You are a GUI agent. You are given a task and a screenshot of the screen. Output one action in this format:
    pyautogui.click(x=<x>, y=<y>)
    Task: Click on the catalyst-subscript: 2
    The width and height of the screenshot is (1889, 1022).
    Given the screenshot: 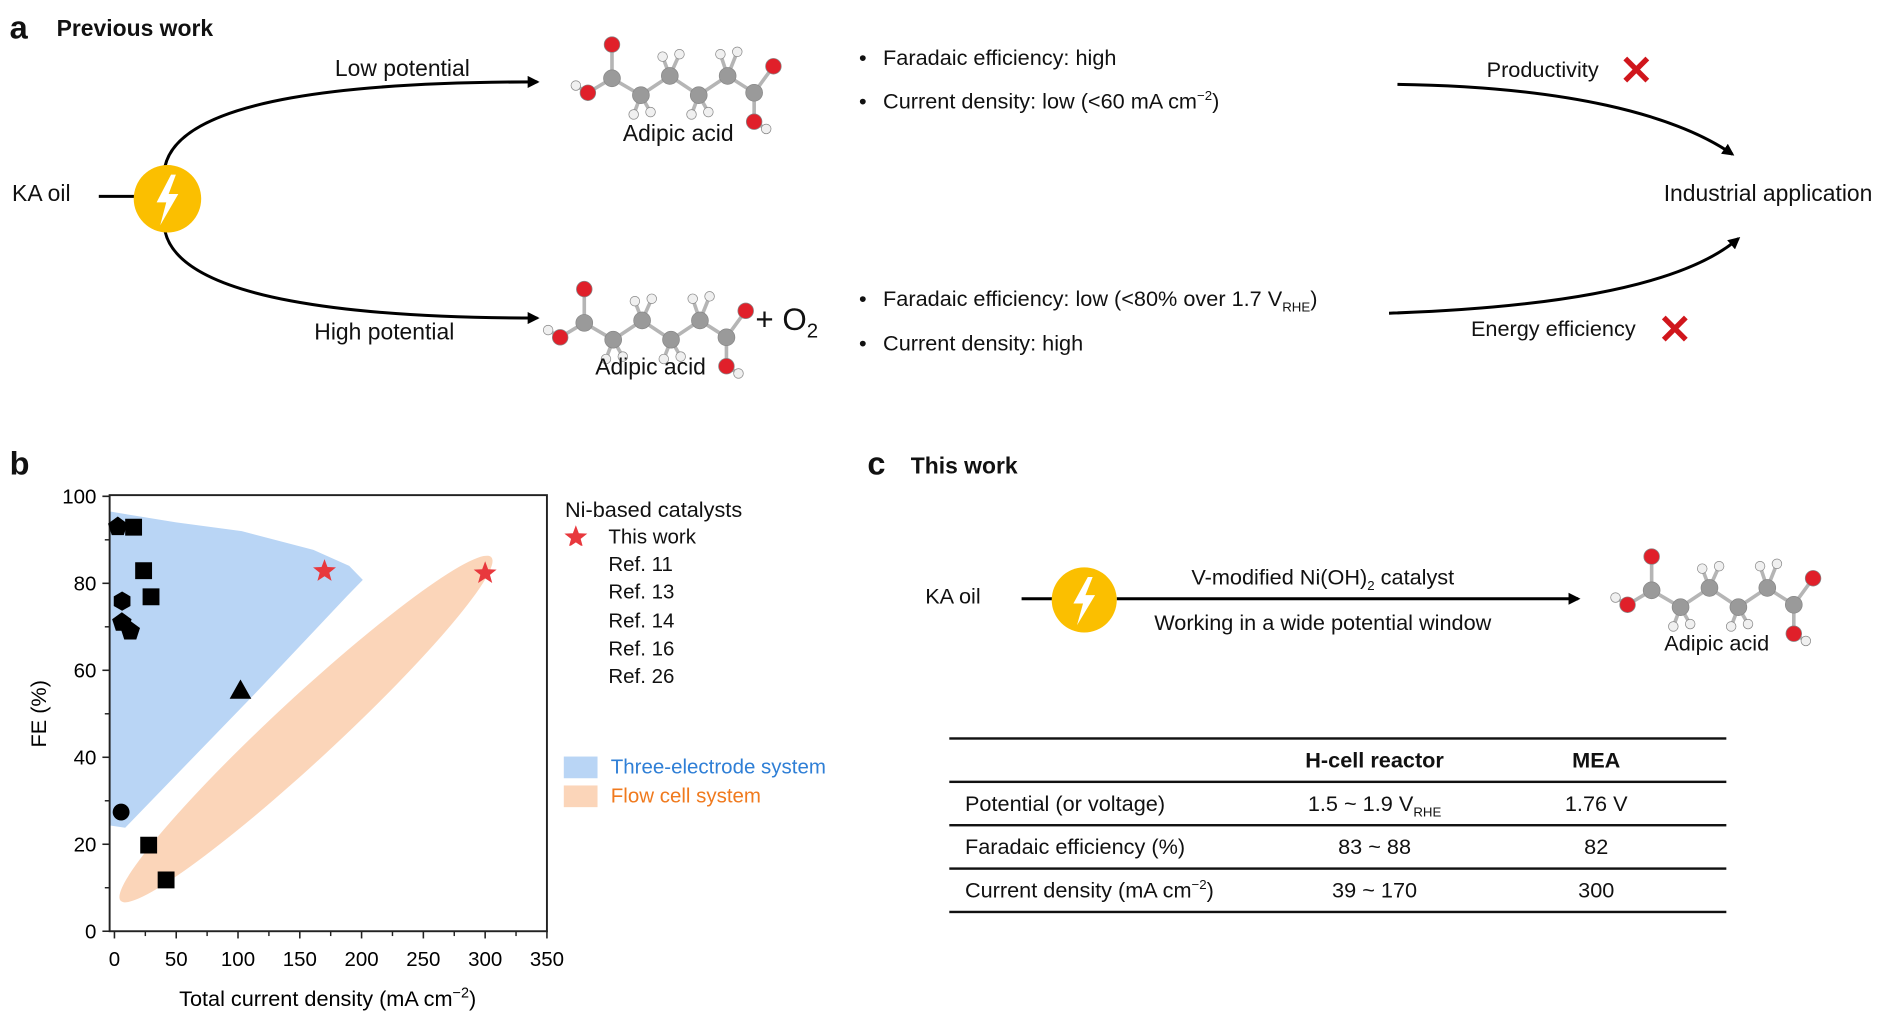 What is the action you would take?
    pyautogui.click(x=1371, y=586)
    